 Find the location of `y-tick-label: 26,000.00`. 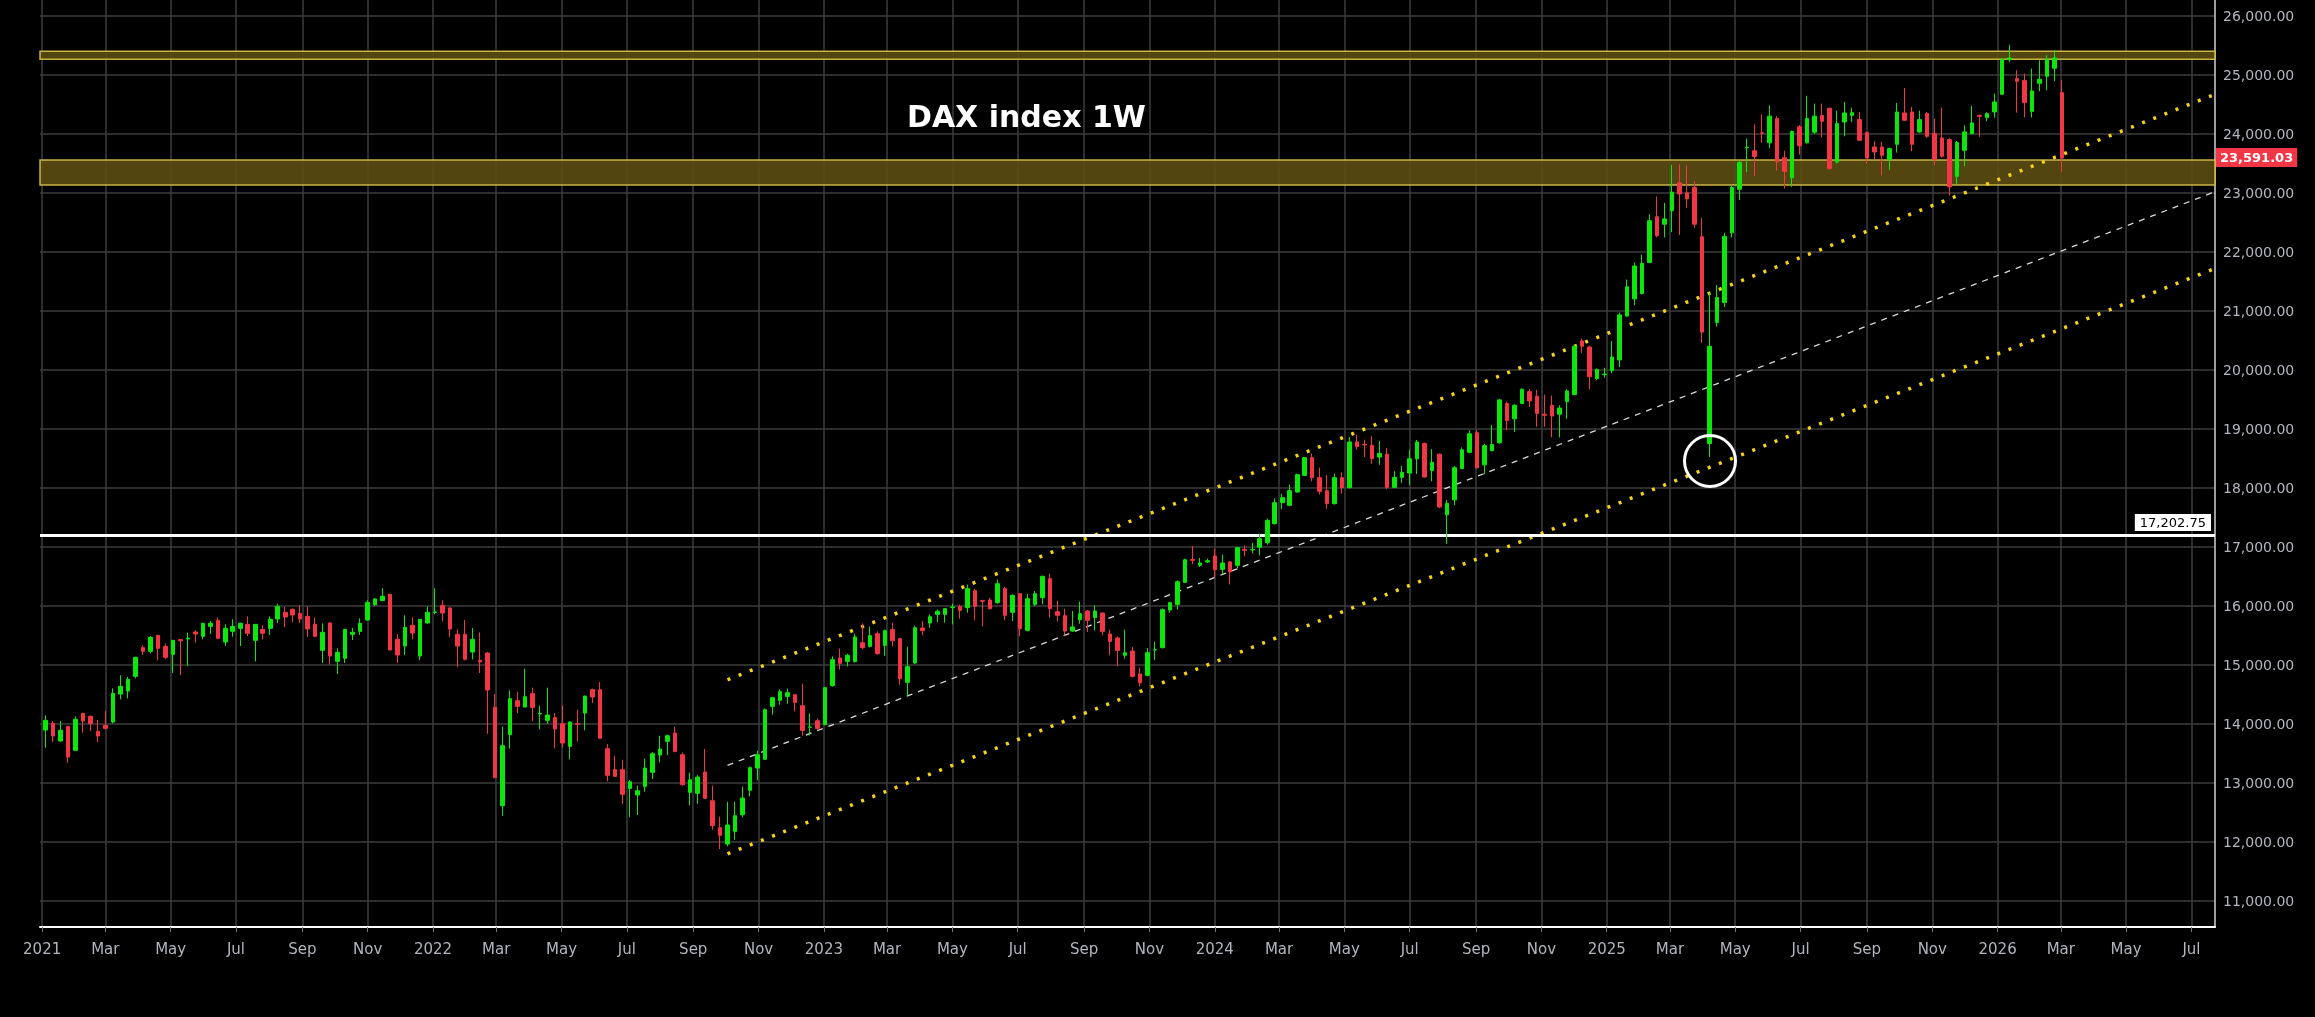

y-tick-label: 26,000.00 is located at coordinates (2259, 15).